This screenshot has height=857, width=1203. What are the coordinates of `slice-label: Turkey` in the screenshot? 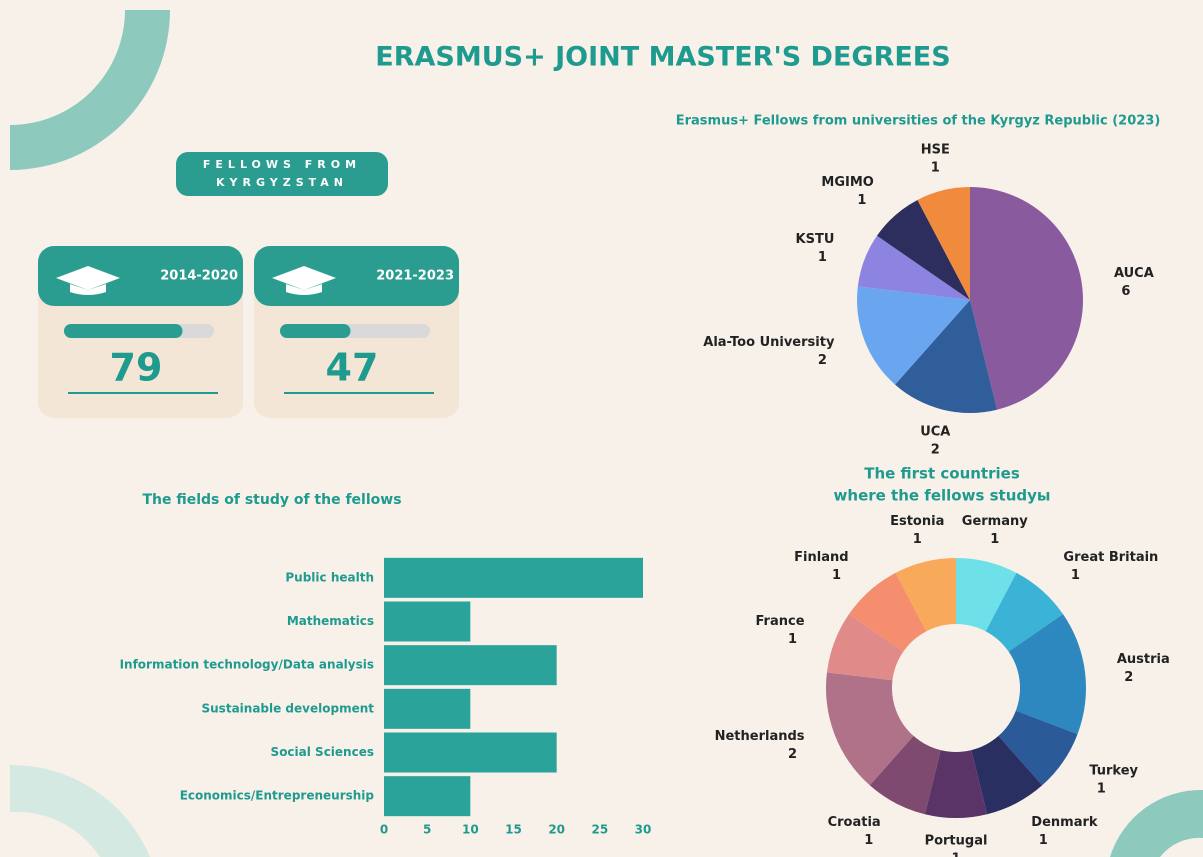 It's located at (1113, 771).